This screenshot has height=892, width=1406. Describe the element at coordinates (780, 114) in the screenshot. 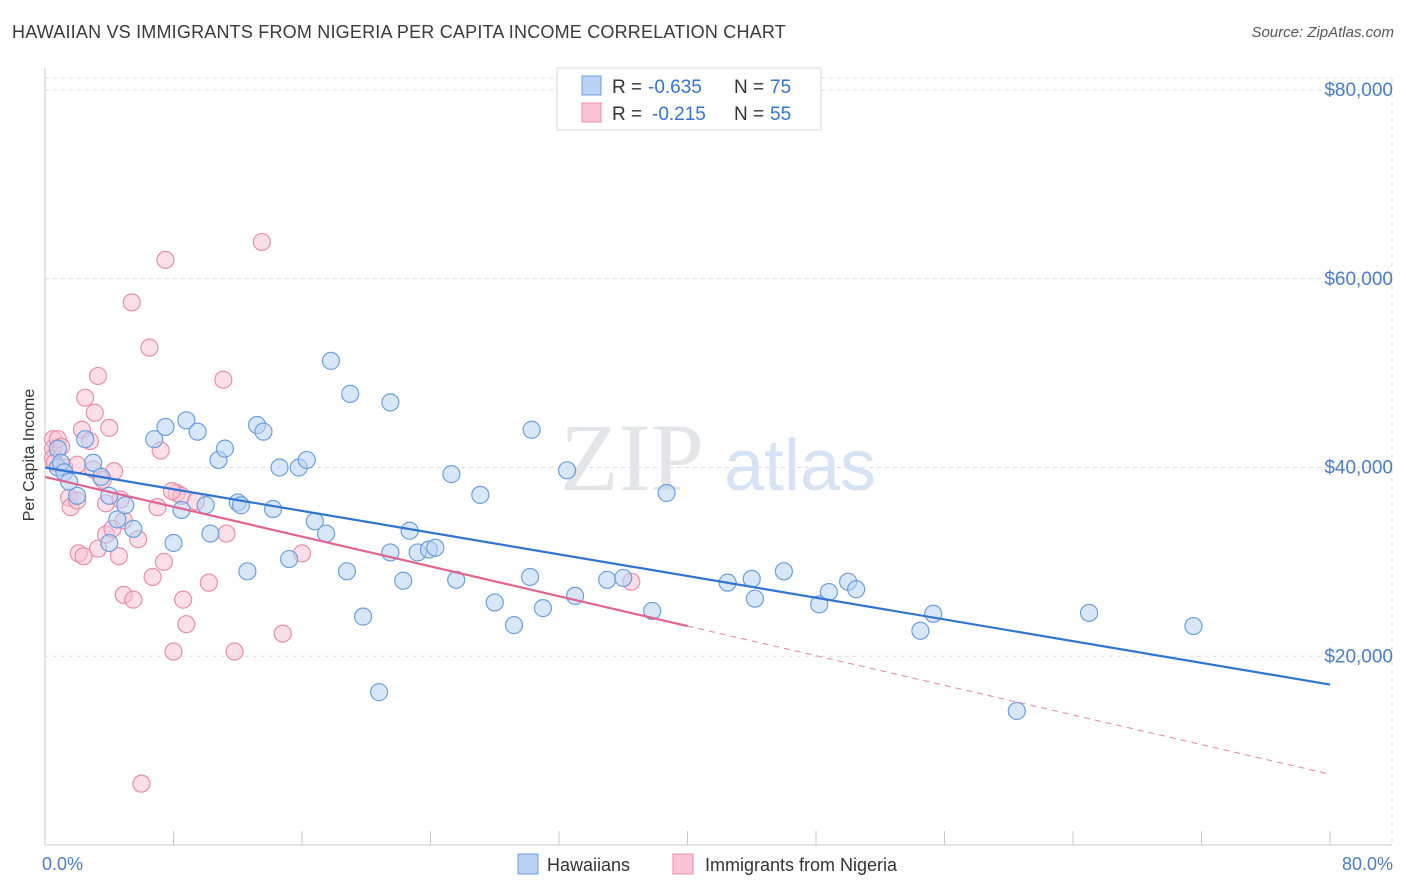

I see `legend-top-n-value-2: 55` at that location.